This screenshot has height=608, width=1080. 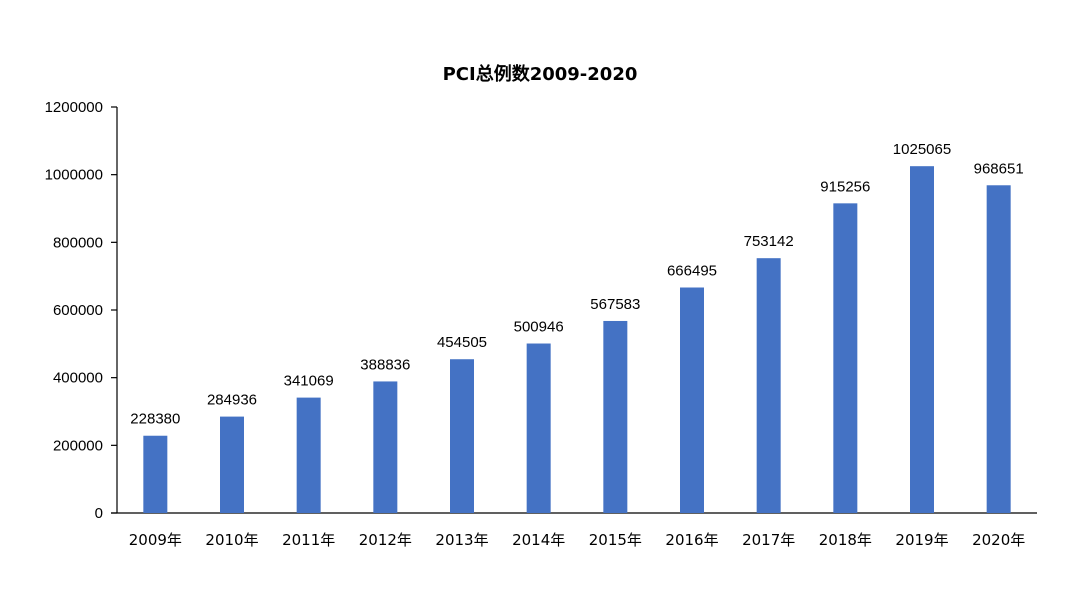 What do you see at coordinates (691, 540) in the screenshot?
I see `x-tick-label: 2016年` at bounding box center [691, 540].